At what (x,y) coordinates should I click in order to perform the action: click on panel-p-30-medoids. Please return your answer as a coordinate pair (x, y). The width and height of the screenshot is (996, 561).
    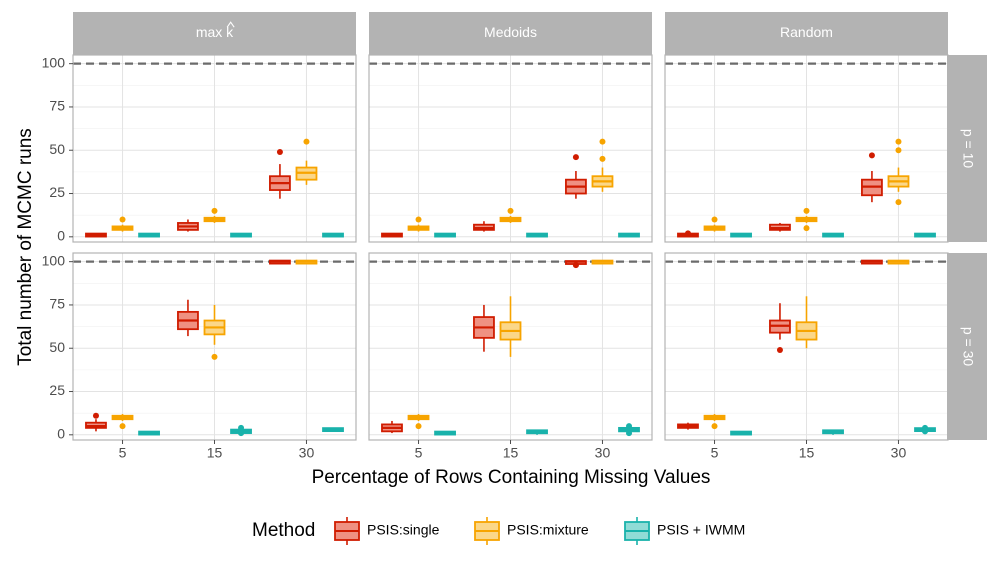
    Looking at the image, I should click on (510, 346).